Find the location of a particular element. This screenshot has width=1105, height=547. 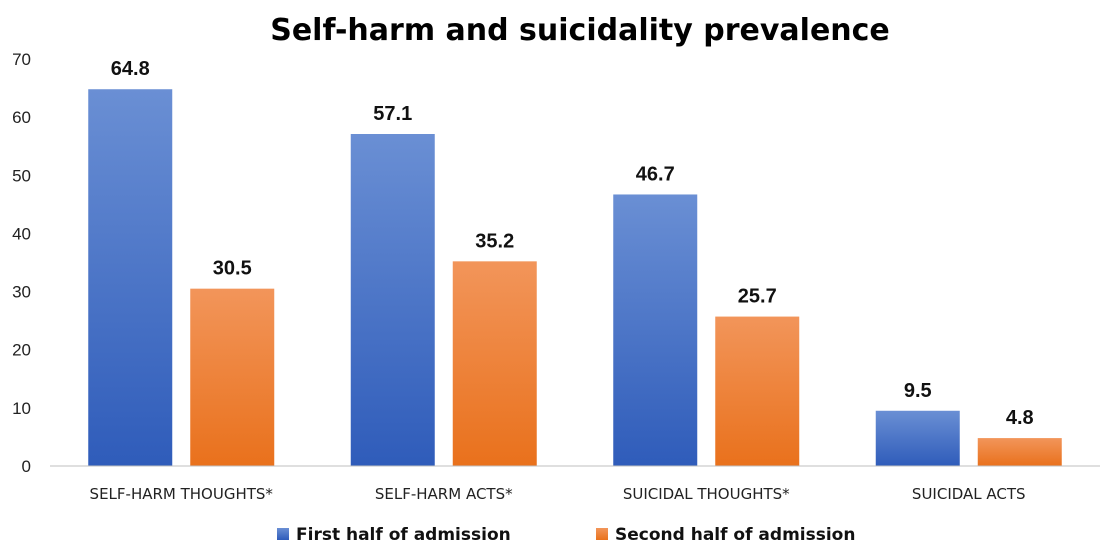

data-label: 25.7 is located at coordinates (757, 297).